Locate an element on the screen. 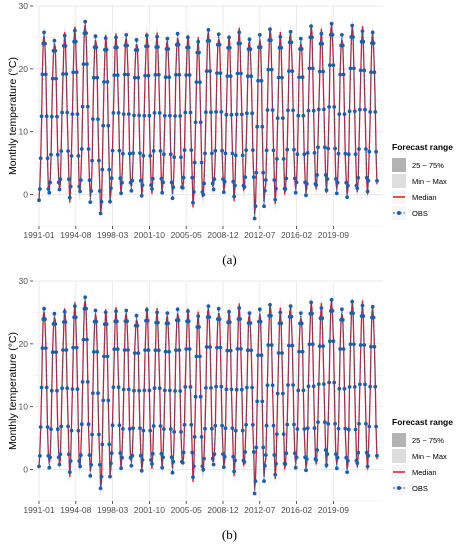 Image resolution: width=459 pixels, height=550 pixels. x-tick-label: 2012-07 is located at coordinates (259, 235).